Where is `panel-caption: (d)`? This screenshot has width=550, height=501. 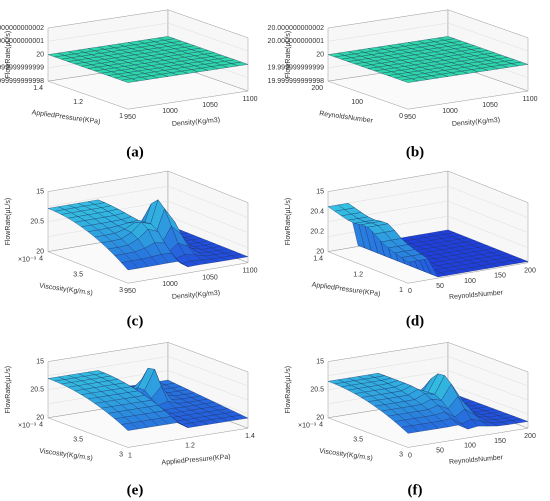 panel-caption: (d) is located at coordinates (415, 321).